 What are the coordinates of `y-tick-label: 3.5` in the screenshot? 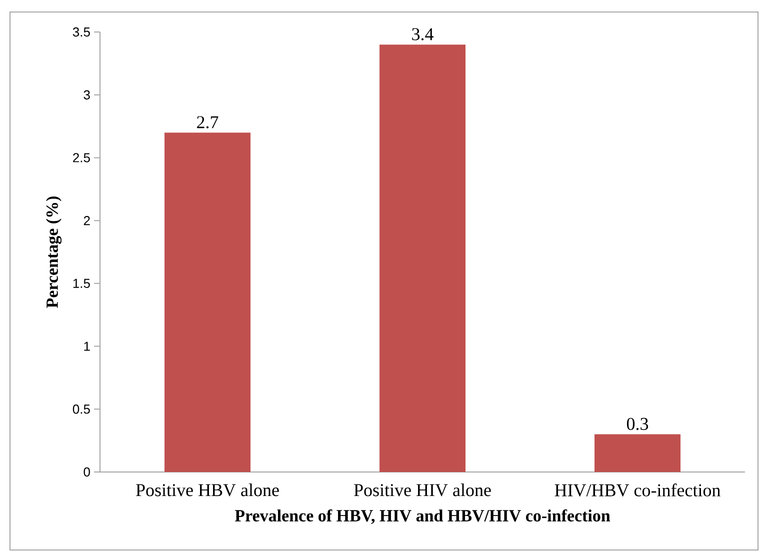 It's located at (81, 32).